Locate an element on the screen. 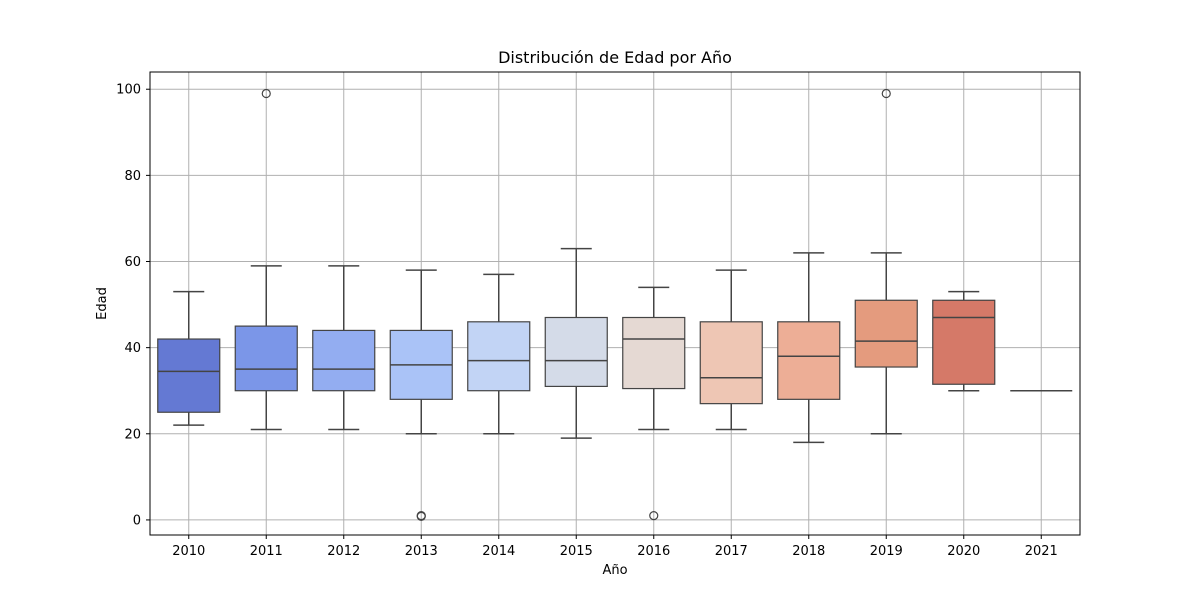  y-tick-label: 80 is located at coordinates (132, 176).